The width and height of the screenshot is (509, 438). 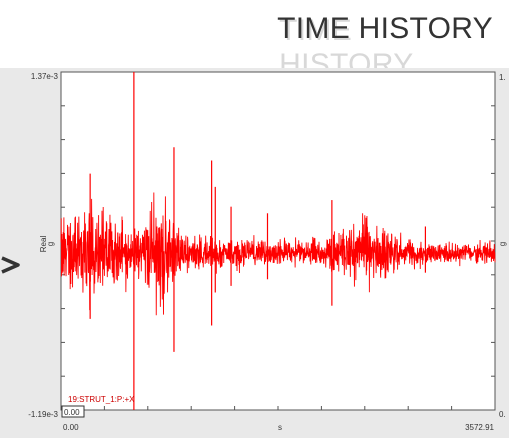 I want to click on left-axis-ticks, so click(x=63, y=241).